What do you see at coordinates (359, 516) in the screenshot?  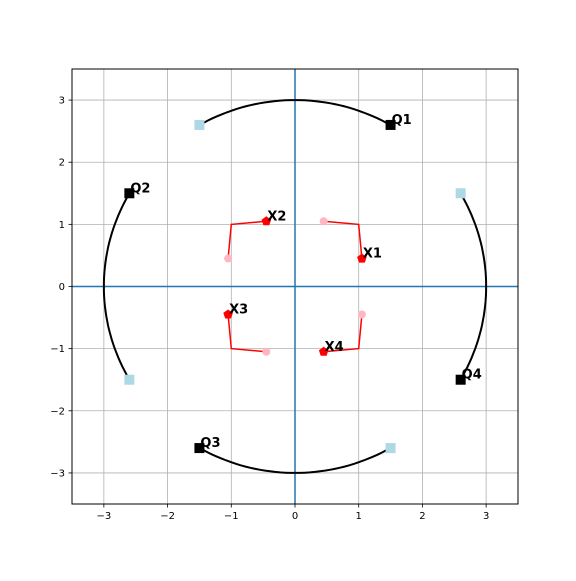 I see `x-tick-label: 1` at bounding box center [359, 516].